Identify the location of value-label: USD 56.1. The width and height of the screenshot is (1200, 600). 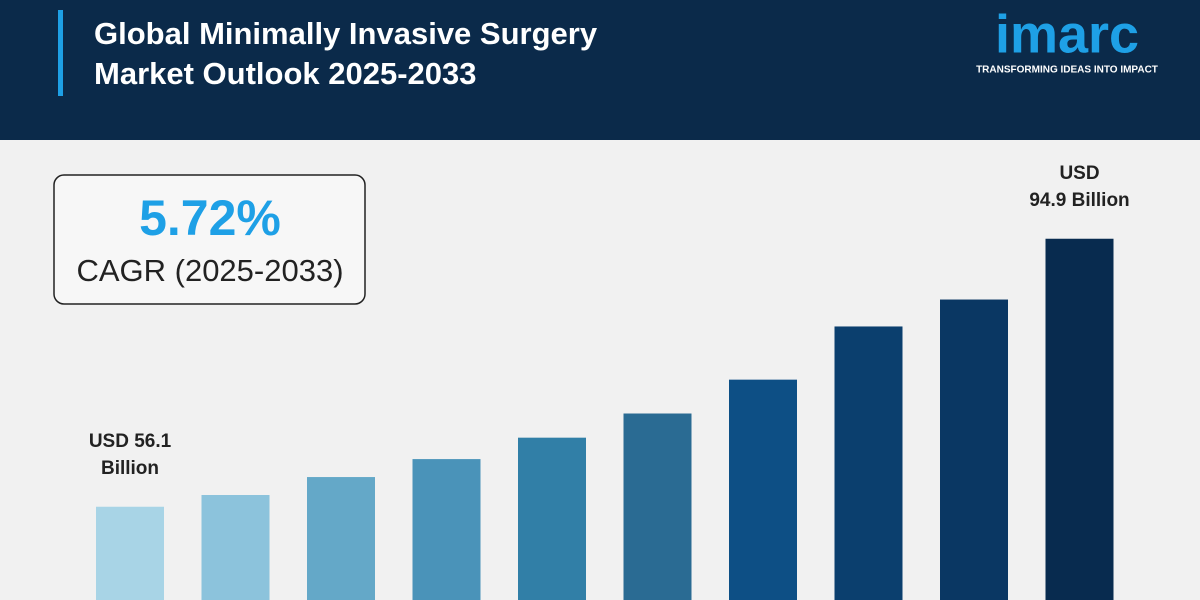
(130, 441).